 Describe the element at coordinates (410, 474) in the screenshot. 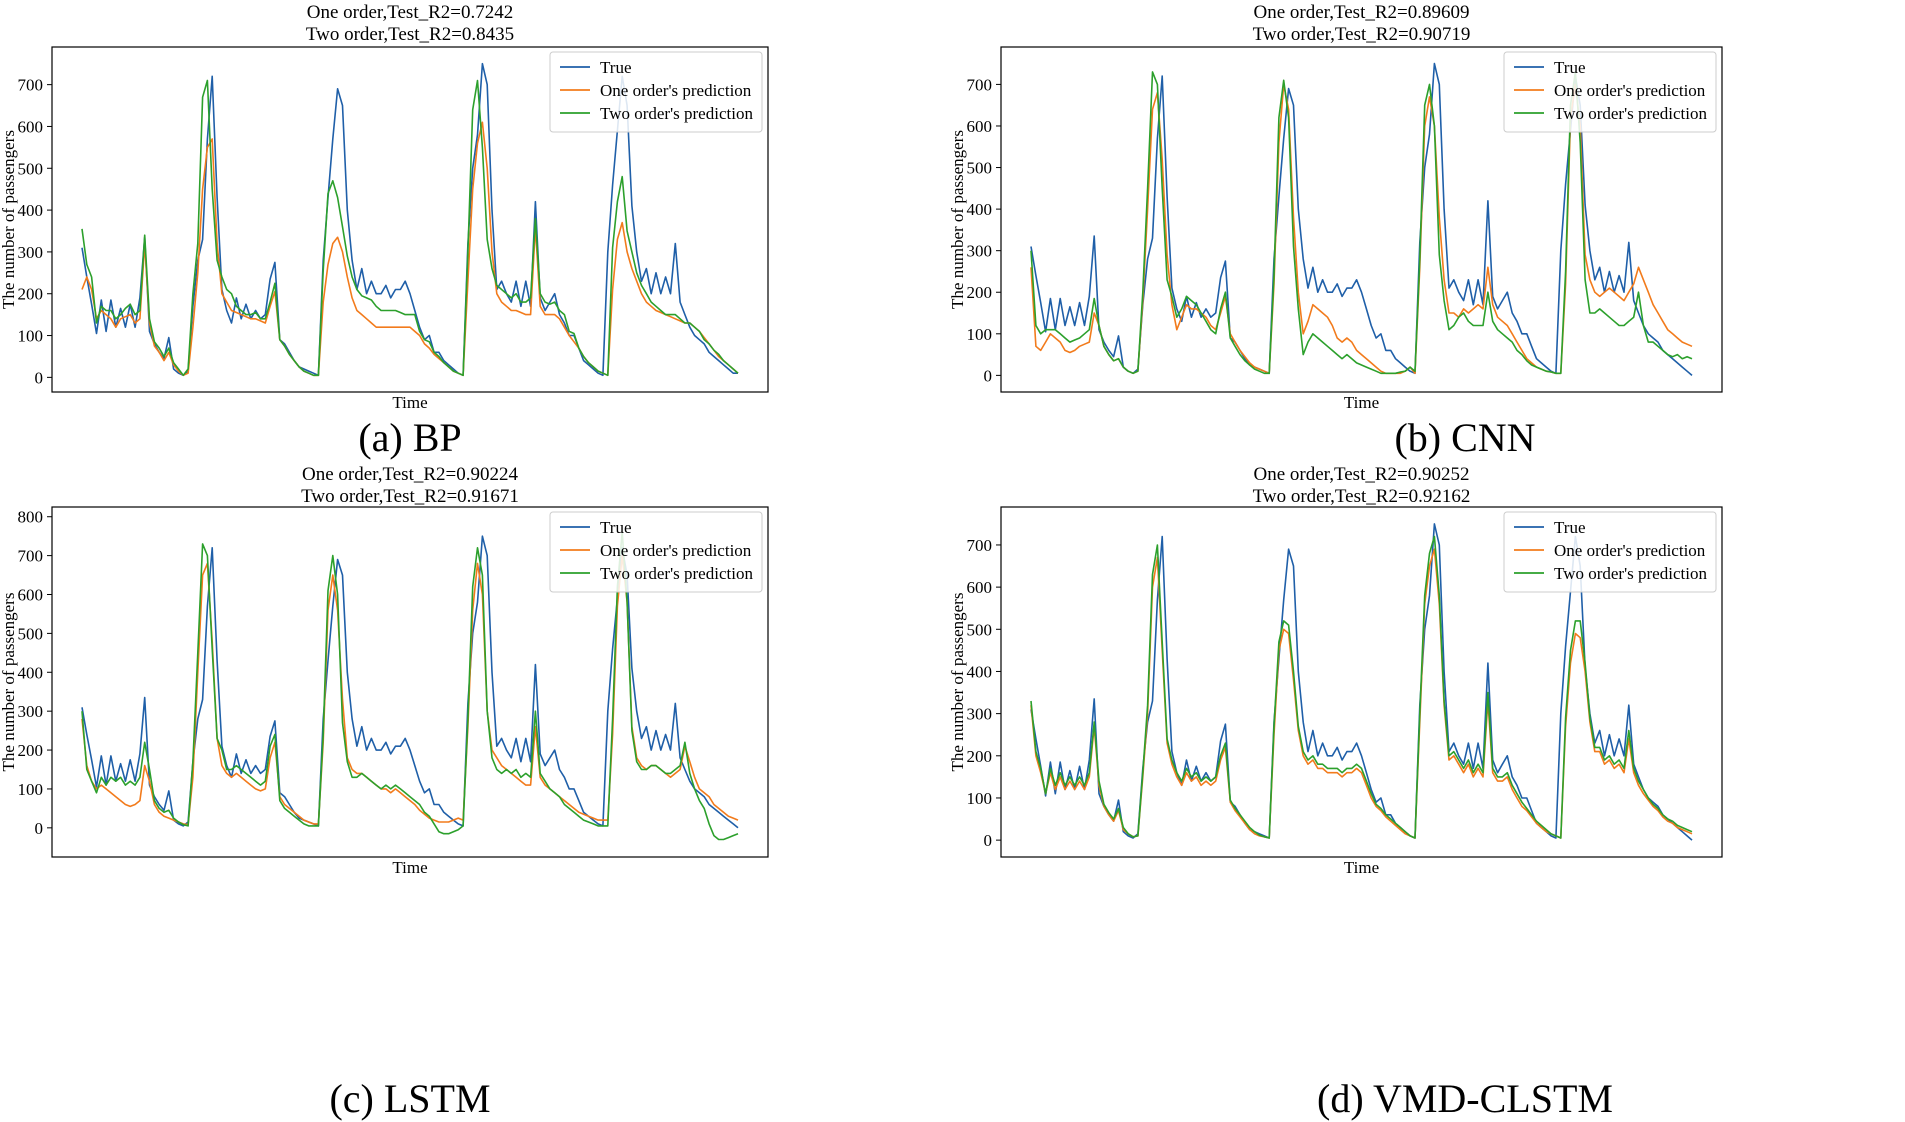

I see `chart-title-line: One order,Test_R2=0.90224` at that location.